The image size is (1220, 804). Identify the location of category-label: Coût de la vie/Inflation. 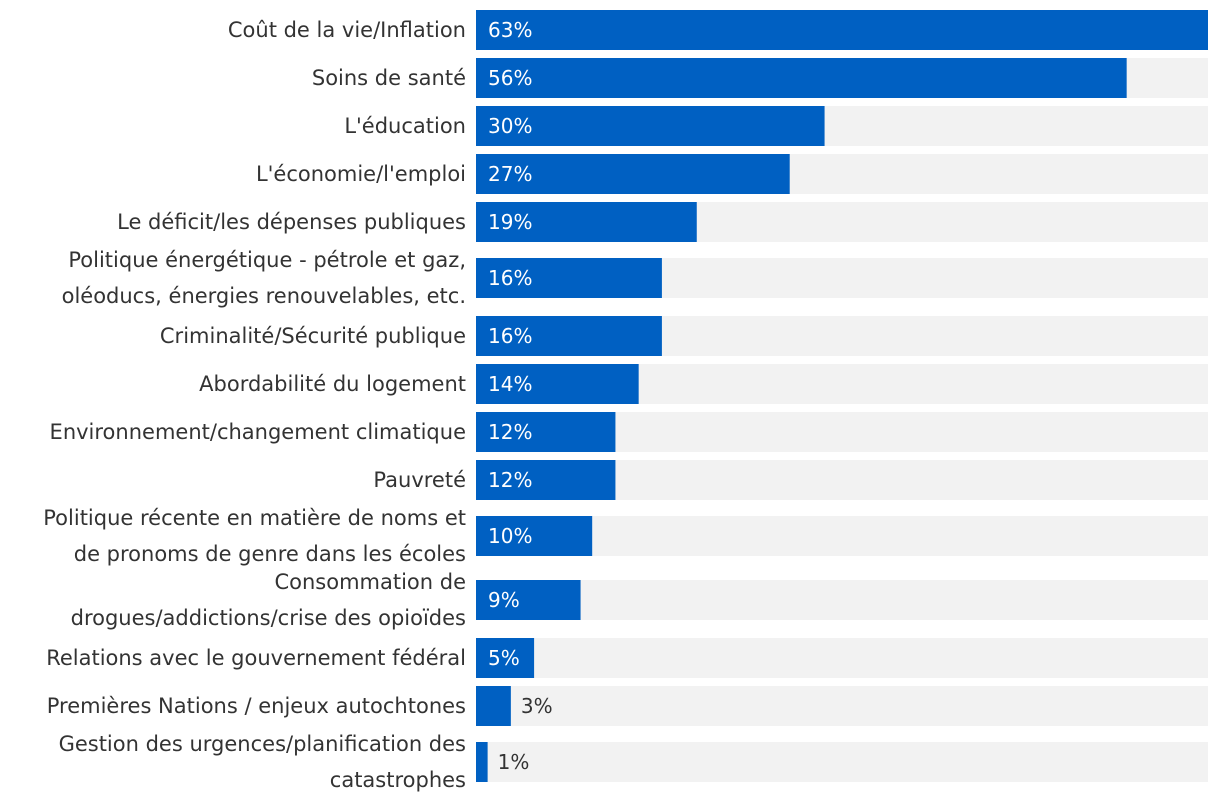
(347, 30).